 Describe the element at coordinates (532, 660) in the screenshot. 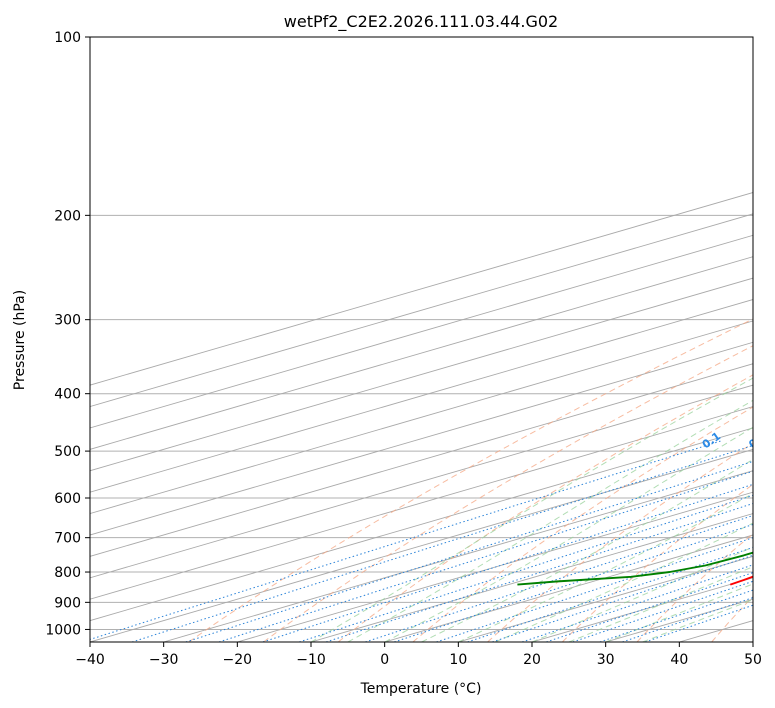

I see `x-tick-label-20: 20` at that location.